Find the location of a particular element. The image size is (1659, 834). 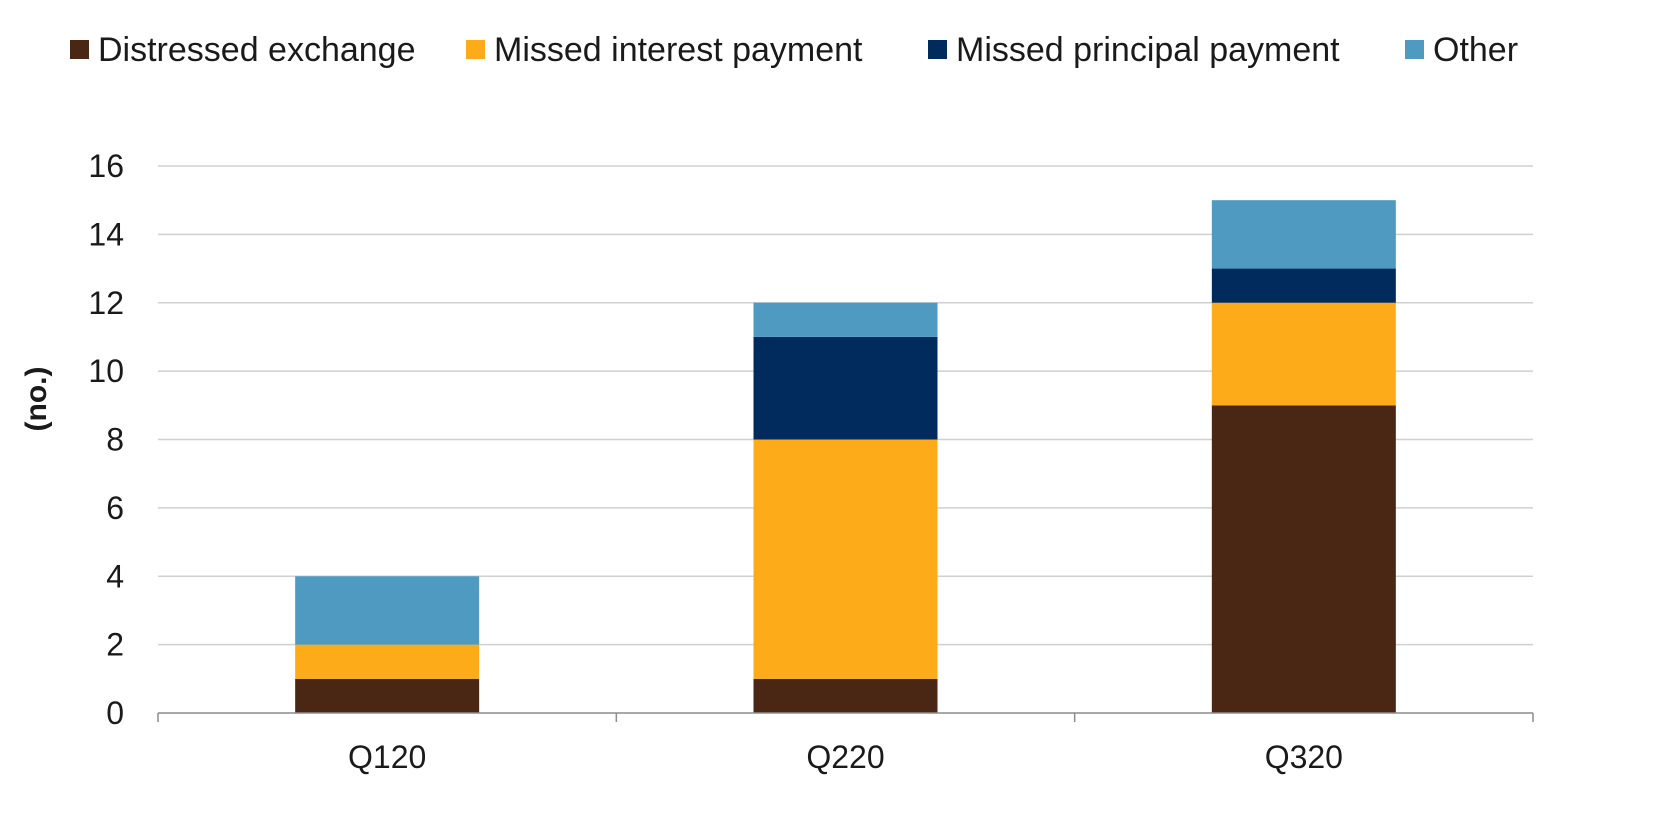

y-axis: 0 2 4 6 8 10 12 14 16 is located at coordinates (106, 439).